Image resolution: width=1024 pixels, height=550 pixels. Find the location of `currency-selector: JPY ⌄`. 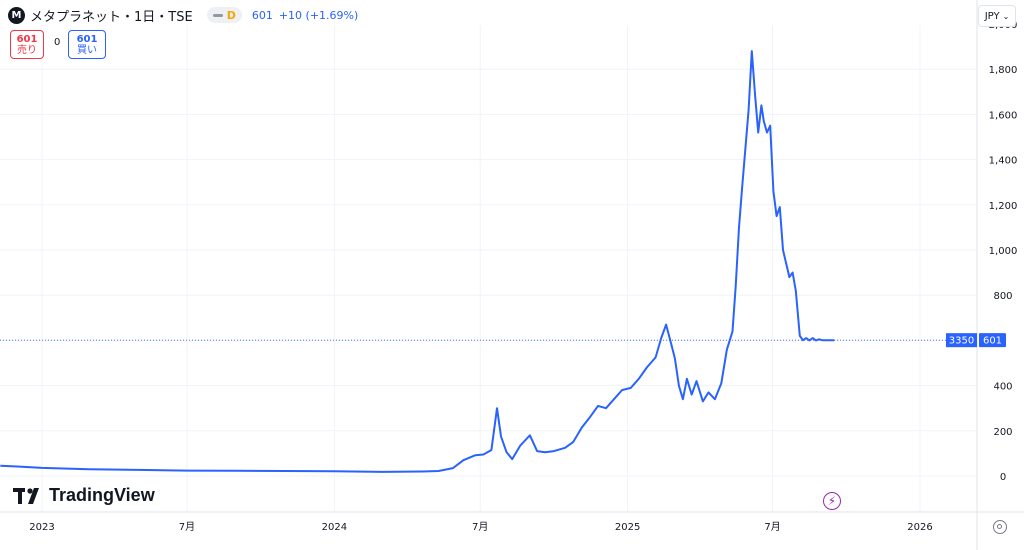

currency-selector: JPY ⌄ is located at coordinates (997, 16).